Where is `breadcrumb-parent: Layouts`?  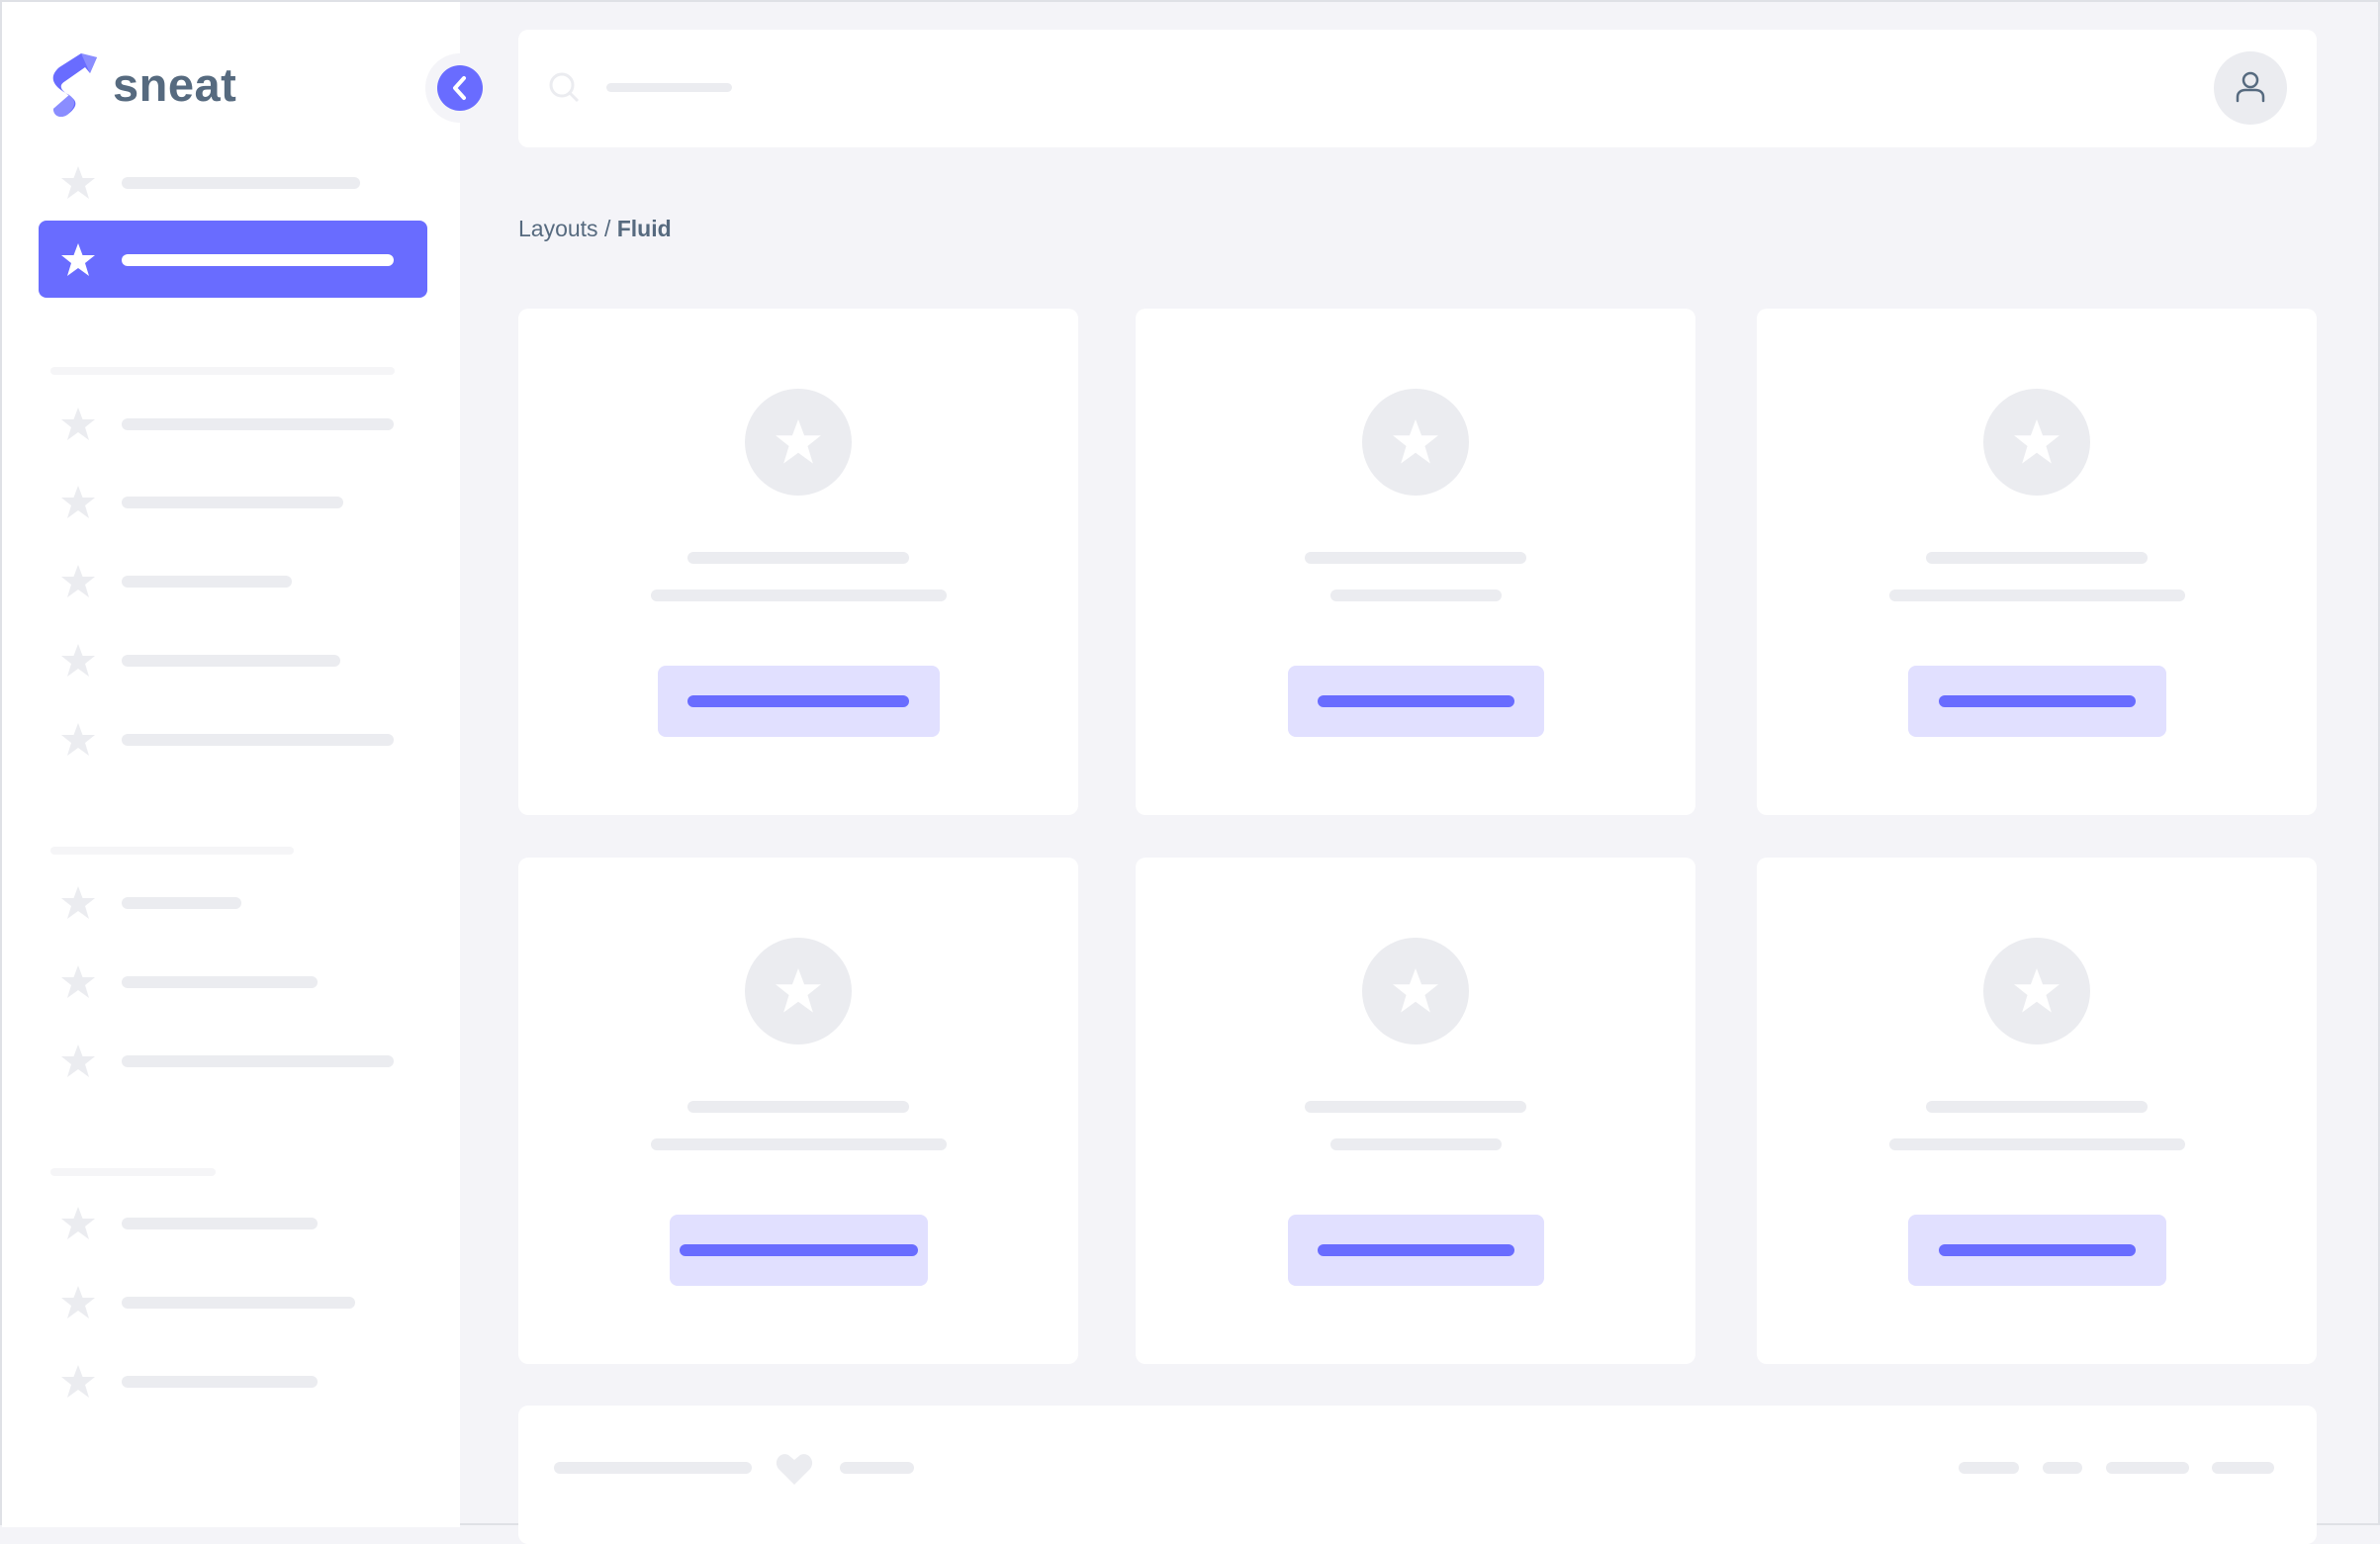
breadcrumb-parent: Layouts is located at coordinates (558, 228).